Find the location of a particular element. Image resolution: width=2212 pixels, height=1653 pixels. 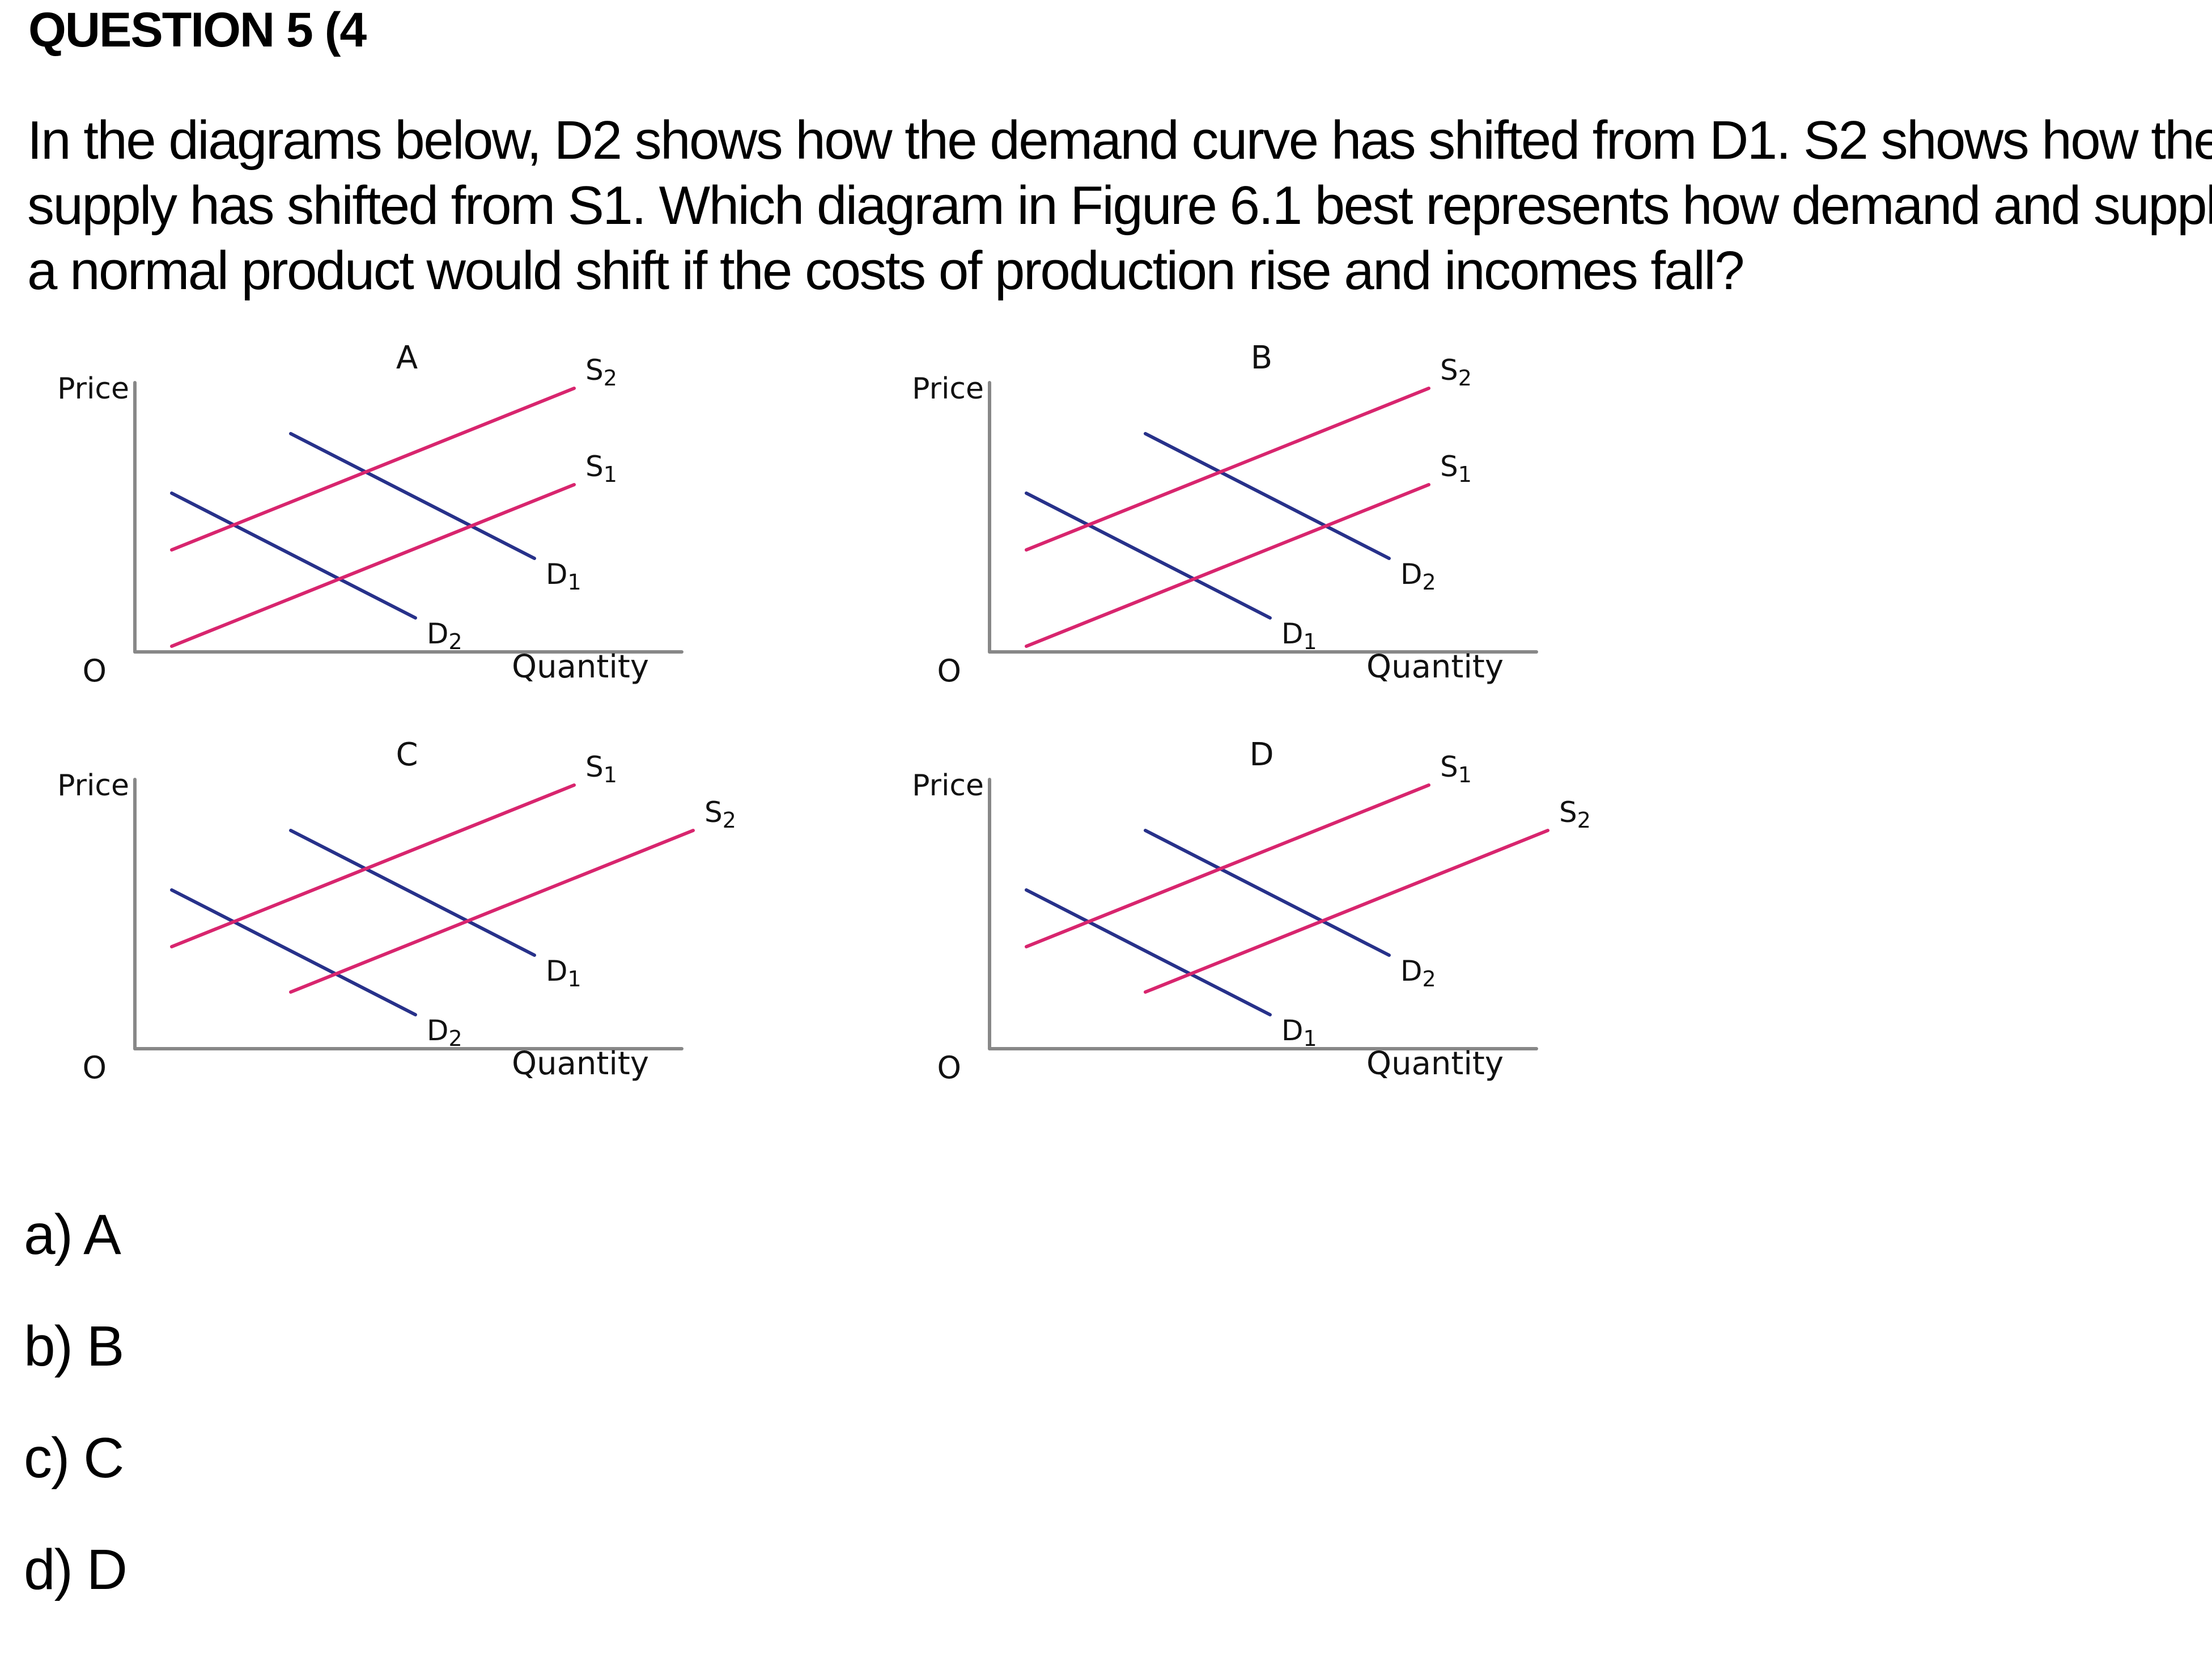

option-c: c) C is located at coordinates (74, 1458).